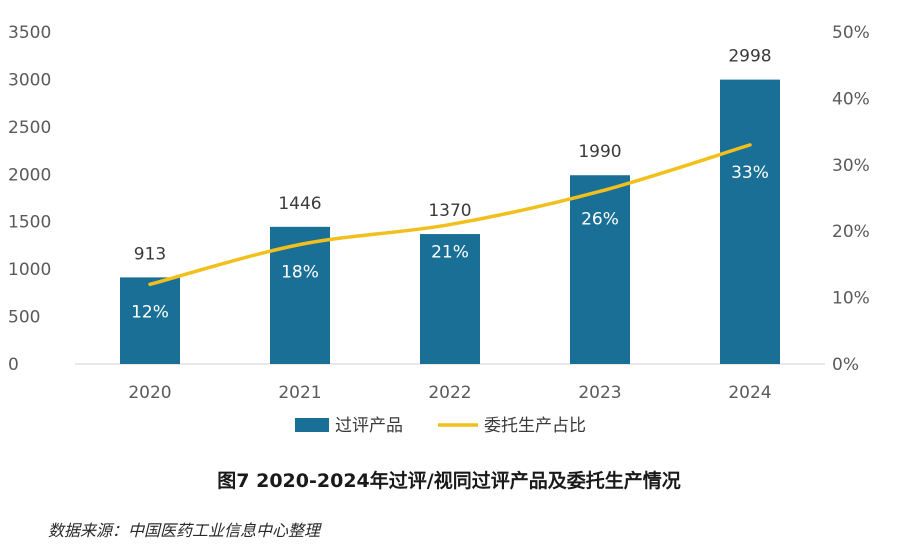 The image size is (898, 548). What do you see at coordinates (299, 204) in the screenshot?
I see `bar-value-label: 1446` at bounding box center [299, 204].